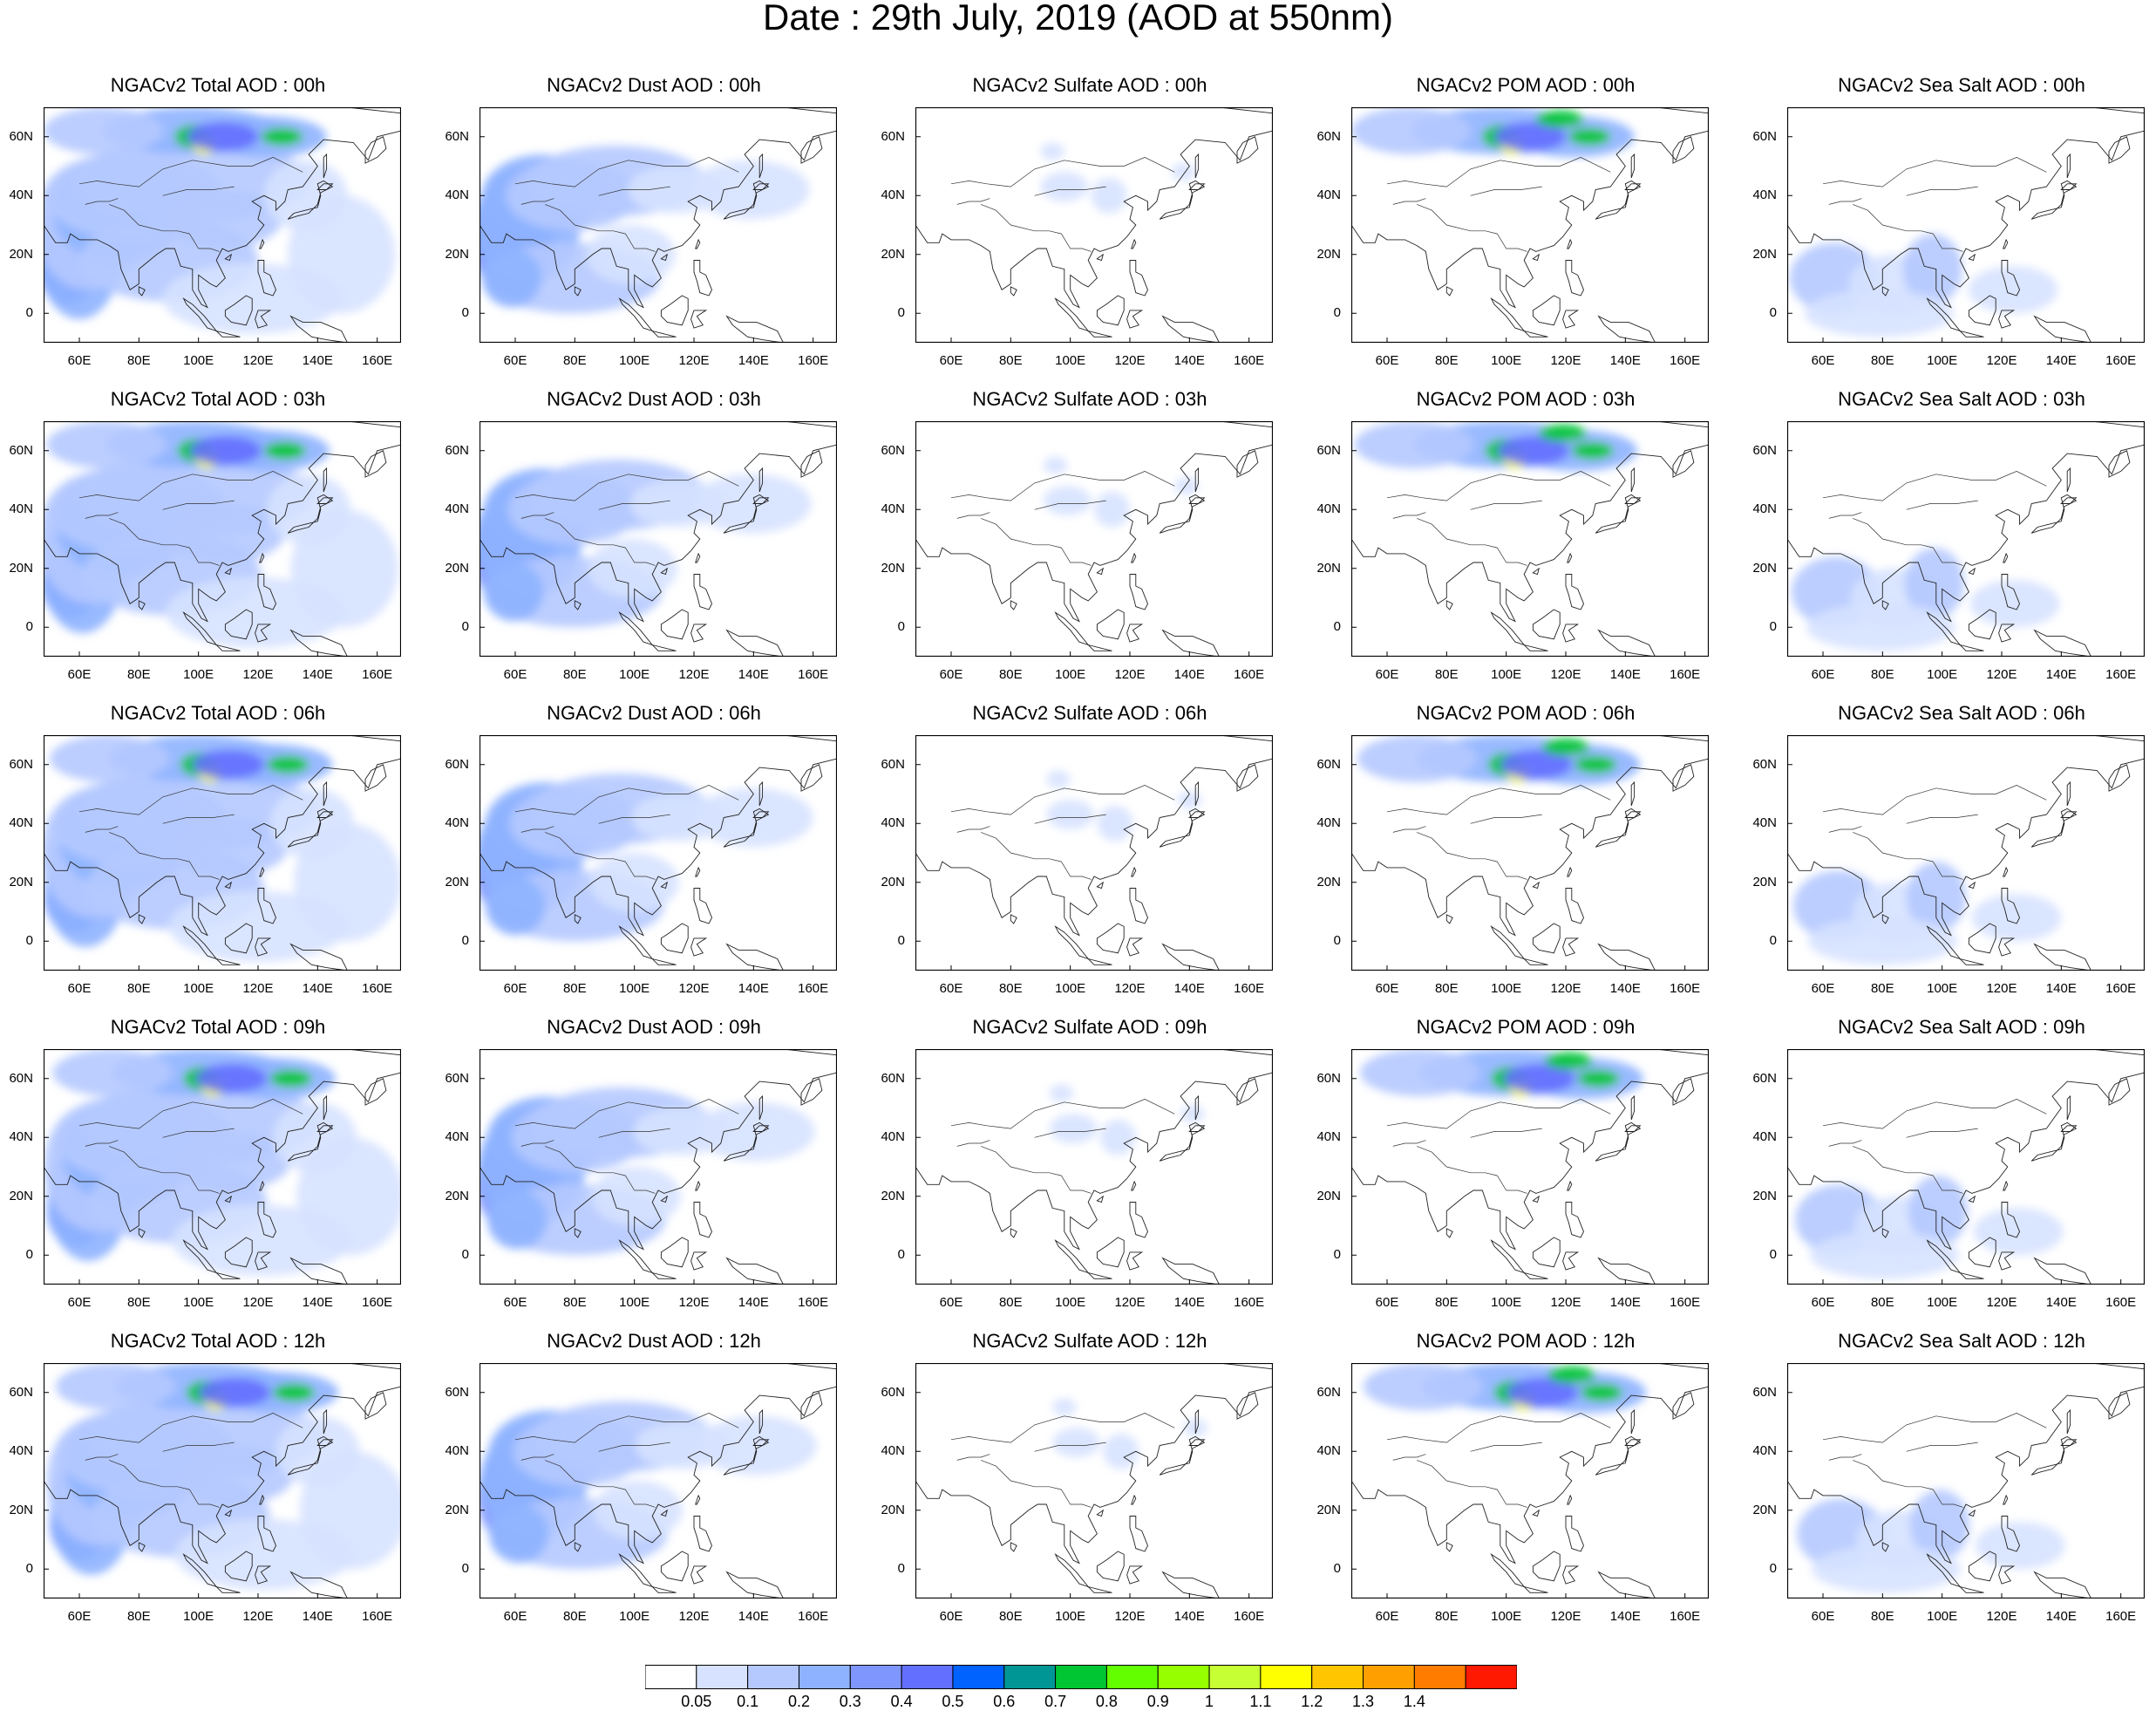  What do you see at coordinates (457, 568) in the screenshot?
I see `lat-tick-label: 20N` at bounding box center [457, 568].